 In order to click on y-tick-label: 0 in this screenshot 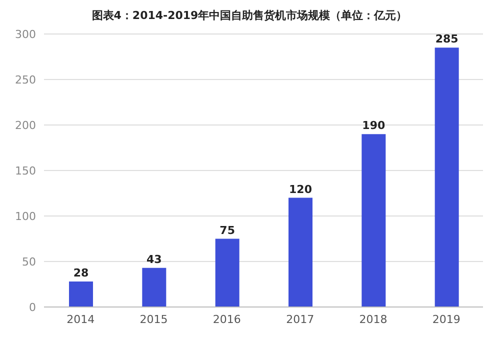, I will do `click(32, 307)`.